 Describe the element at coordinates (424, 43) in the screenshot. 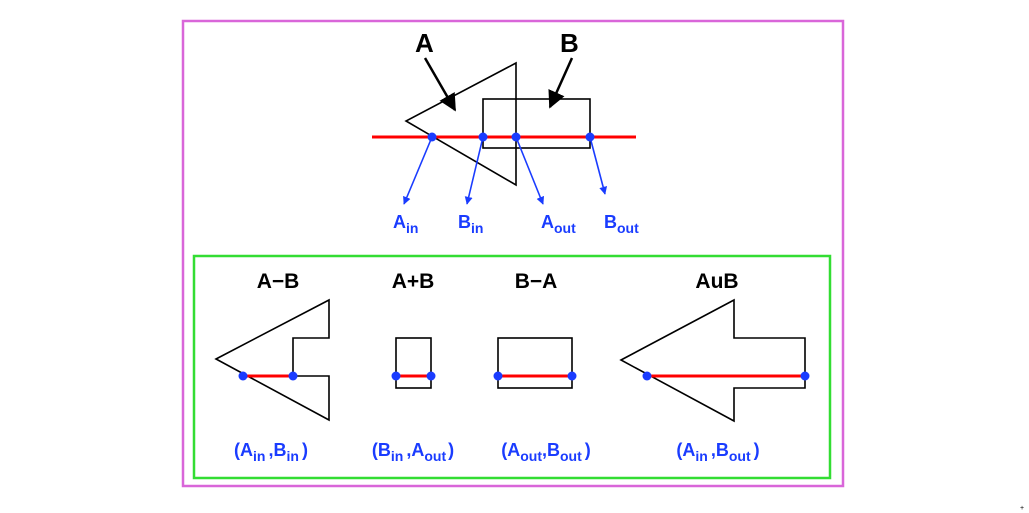

I see `shape-a-label: A` at that location.